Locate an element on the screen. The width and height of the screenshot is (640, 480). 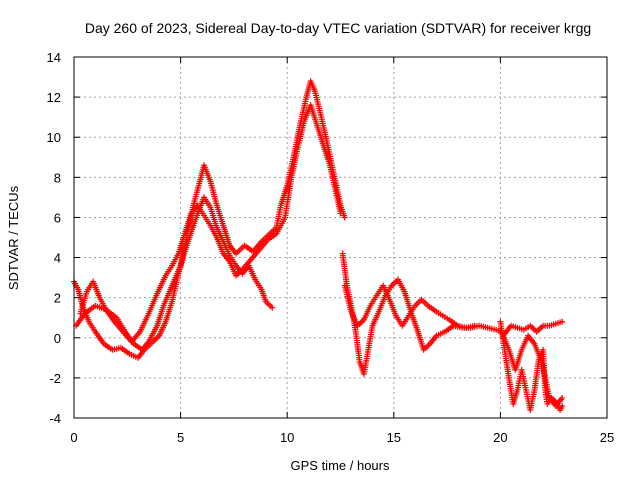
y-tick-label: 2 is located at coordinates (57, 298).